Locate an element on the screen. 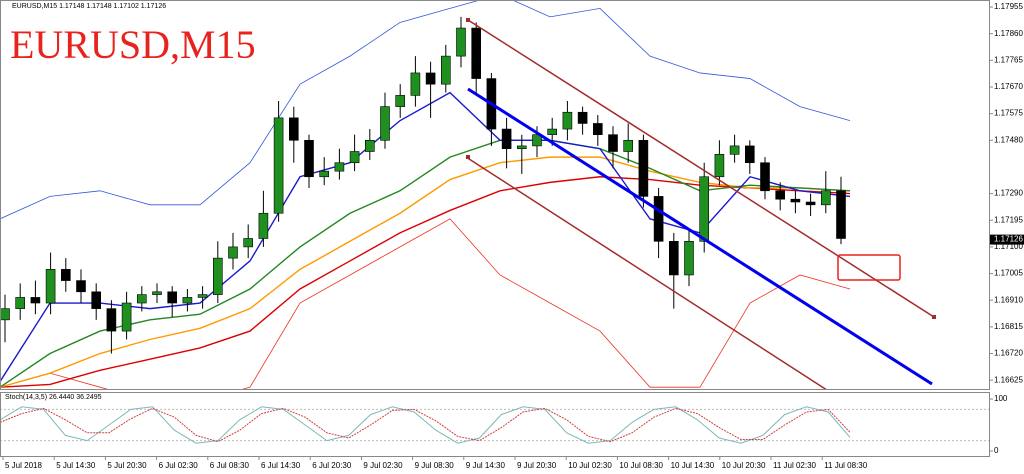 The height and width of the screenshot is (474, 1024). frame is located at coordinates (495, 424).